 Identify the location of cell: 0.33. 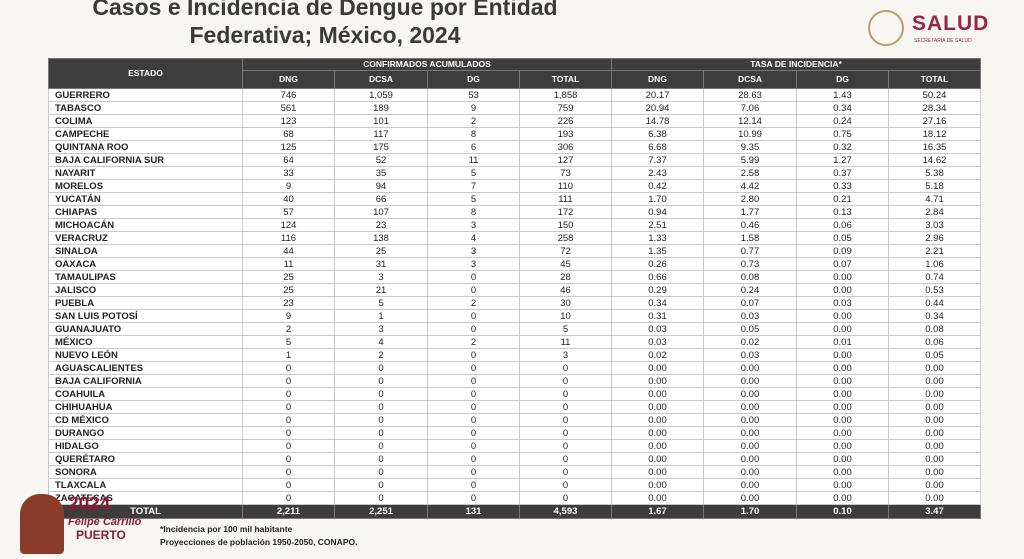
(842, 186).